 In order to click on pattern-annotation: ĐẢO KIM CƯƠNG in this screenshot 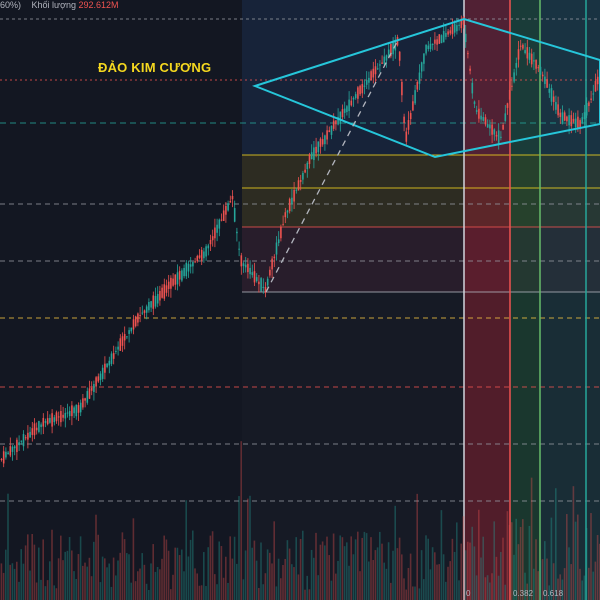, I will do `click(155, 67)`.